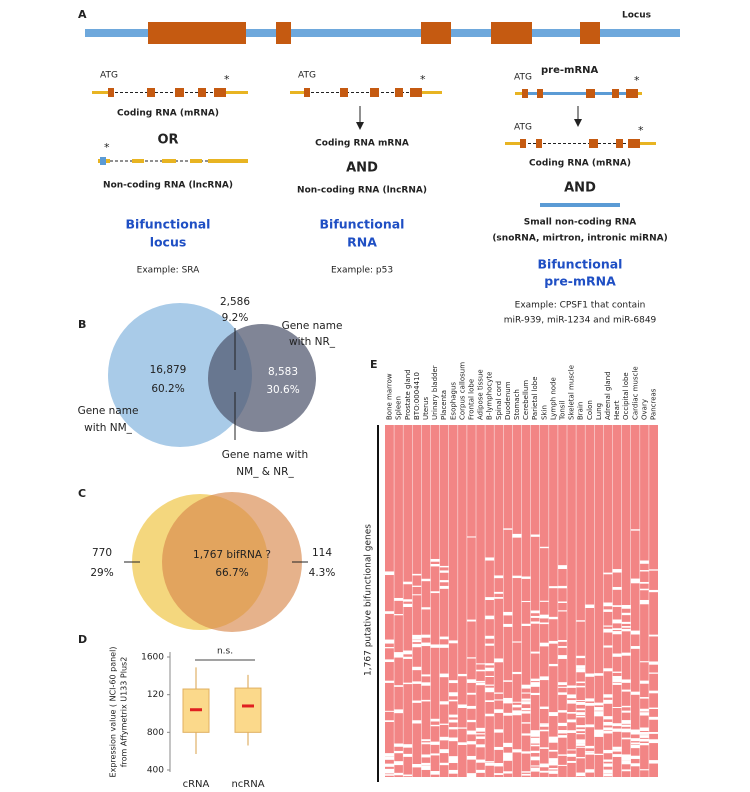 Image resolution: width=750 pixels, height=792 pixels. What do you see at coordinates (553, 398) in the screenshot?
I see `column-label: Lymph node` at bounding box center [553, 398].